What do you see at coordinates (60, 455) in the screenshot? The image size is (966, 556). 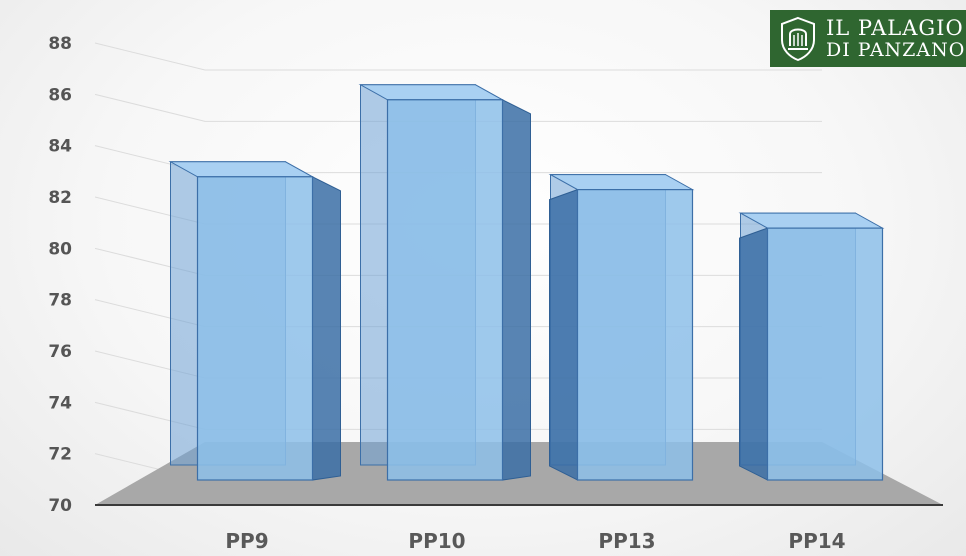 I see `y-tick-label: 72` at bounding box center [60, 455].